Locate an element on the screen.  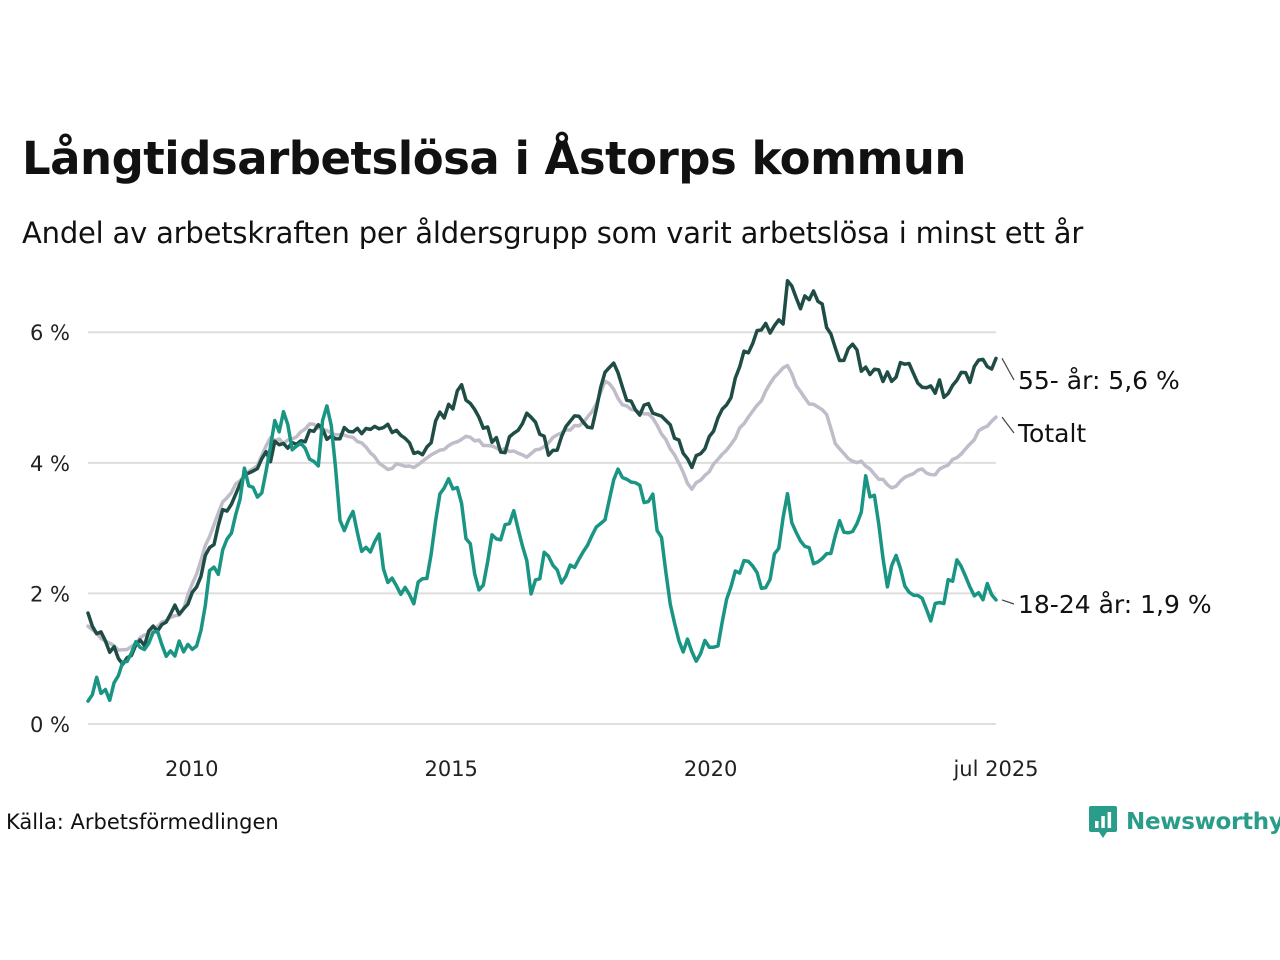
y-tick-label: 6 % is located at coordinates (50, 333).